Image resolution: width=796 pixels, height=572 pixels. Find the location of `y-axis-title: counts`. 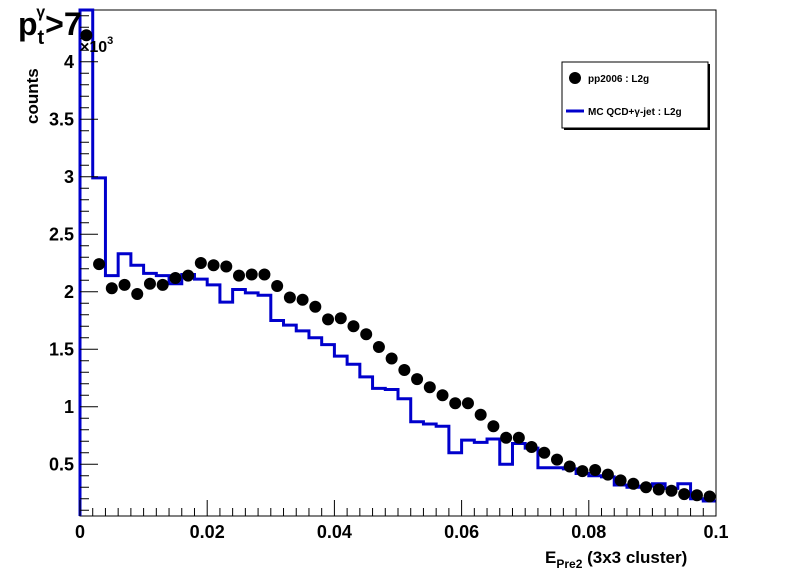

y-axis-title: counts is located at coordinates (32, 96).